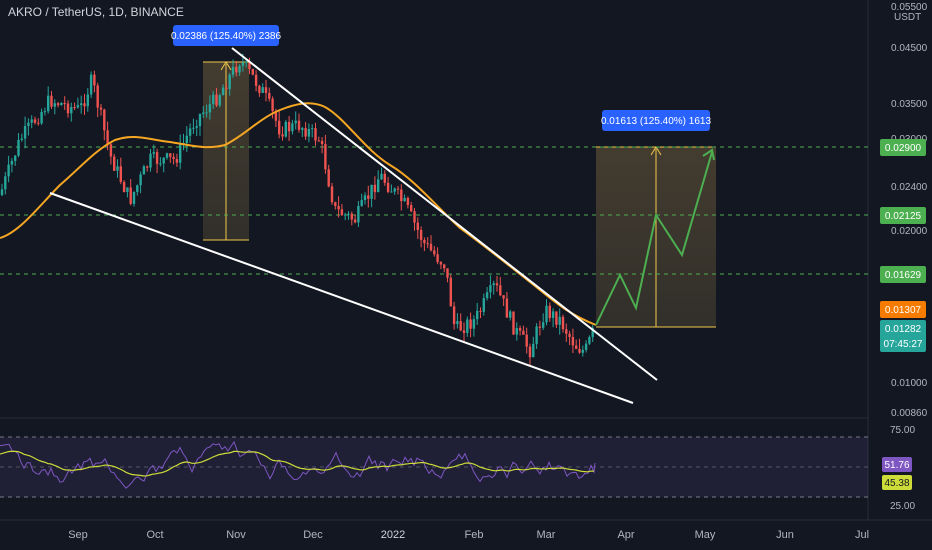 Image resolution: width=932 pixels, height=550 pixels. What do you see at coordinates (654, 238) in the screenshot?
I see `projection-path` at bounding box center [654, 238].